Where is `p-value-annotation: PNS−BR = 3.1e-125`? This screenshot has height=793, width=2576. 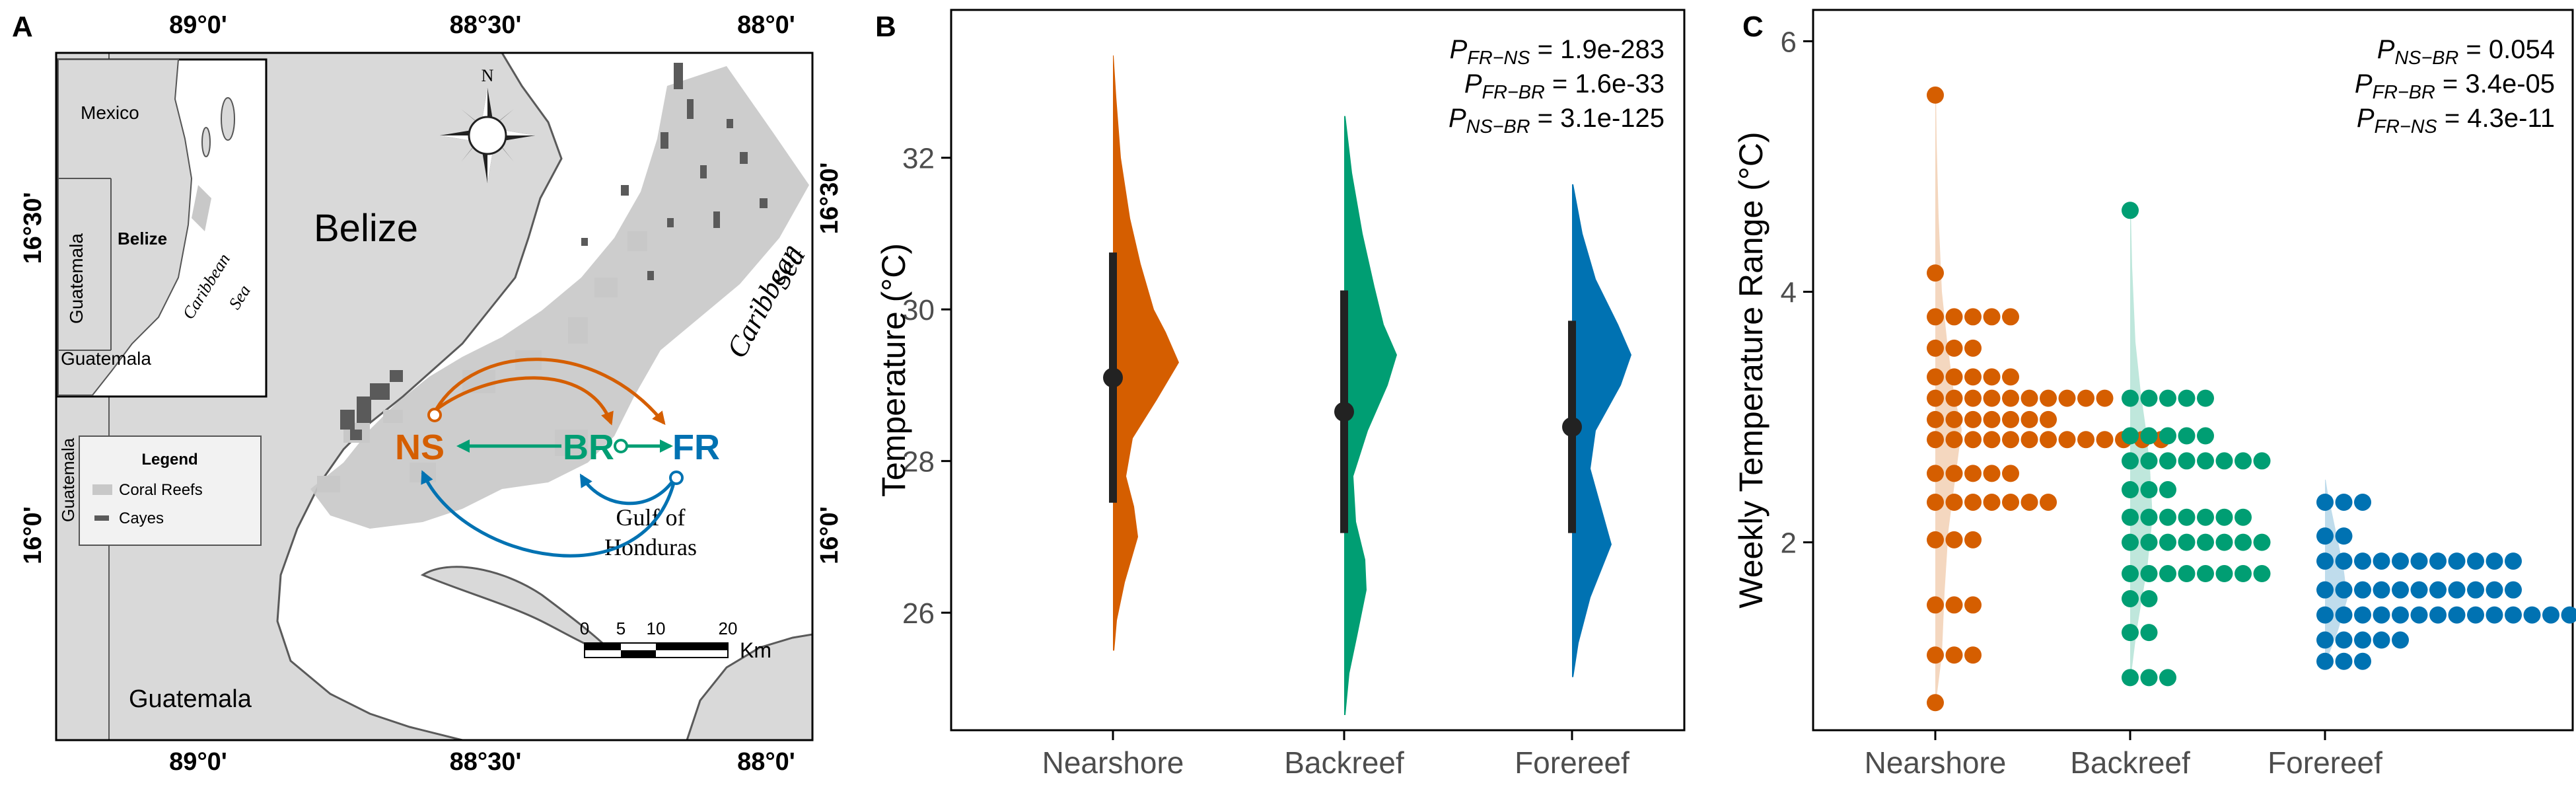
p-value-annotation: PNS−BR = 3.1e-125 is located at coordinates (1557, 121).